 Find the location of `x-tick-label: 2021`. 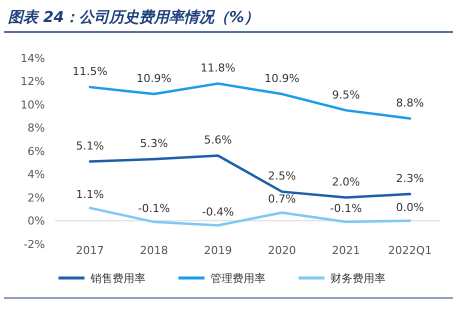

x-tick-label: 2021 is located at coordinates (346, 250).